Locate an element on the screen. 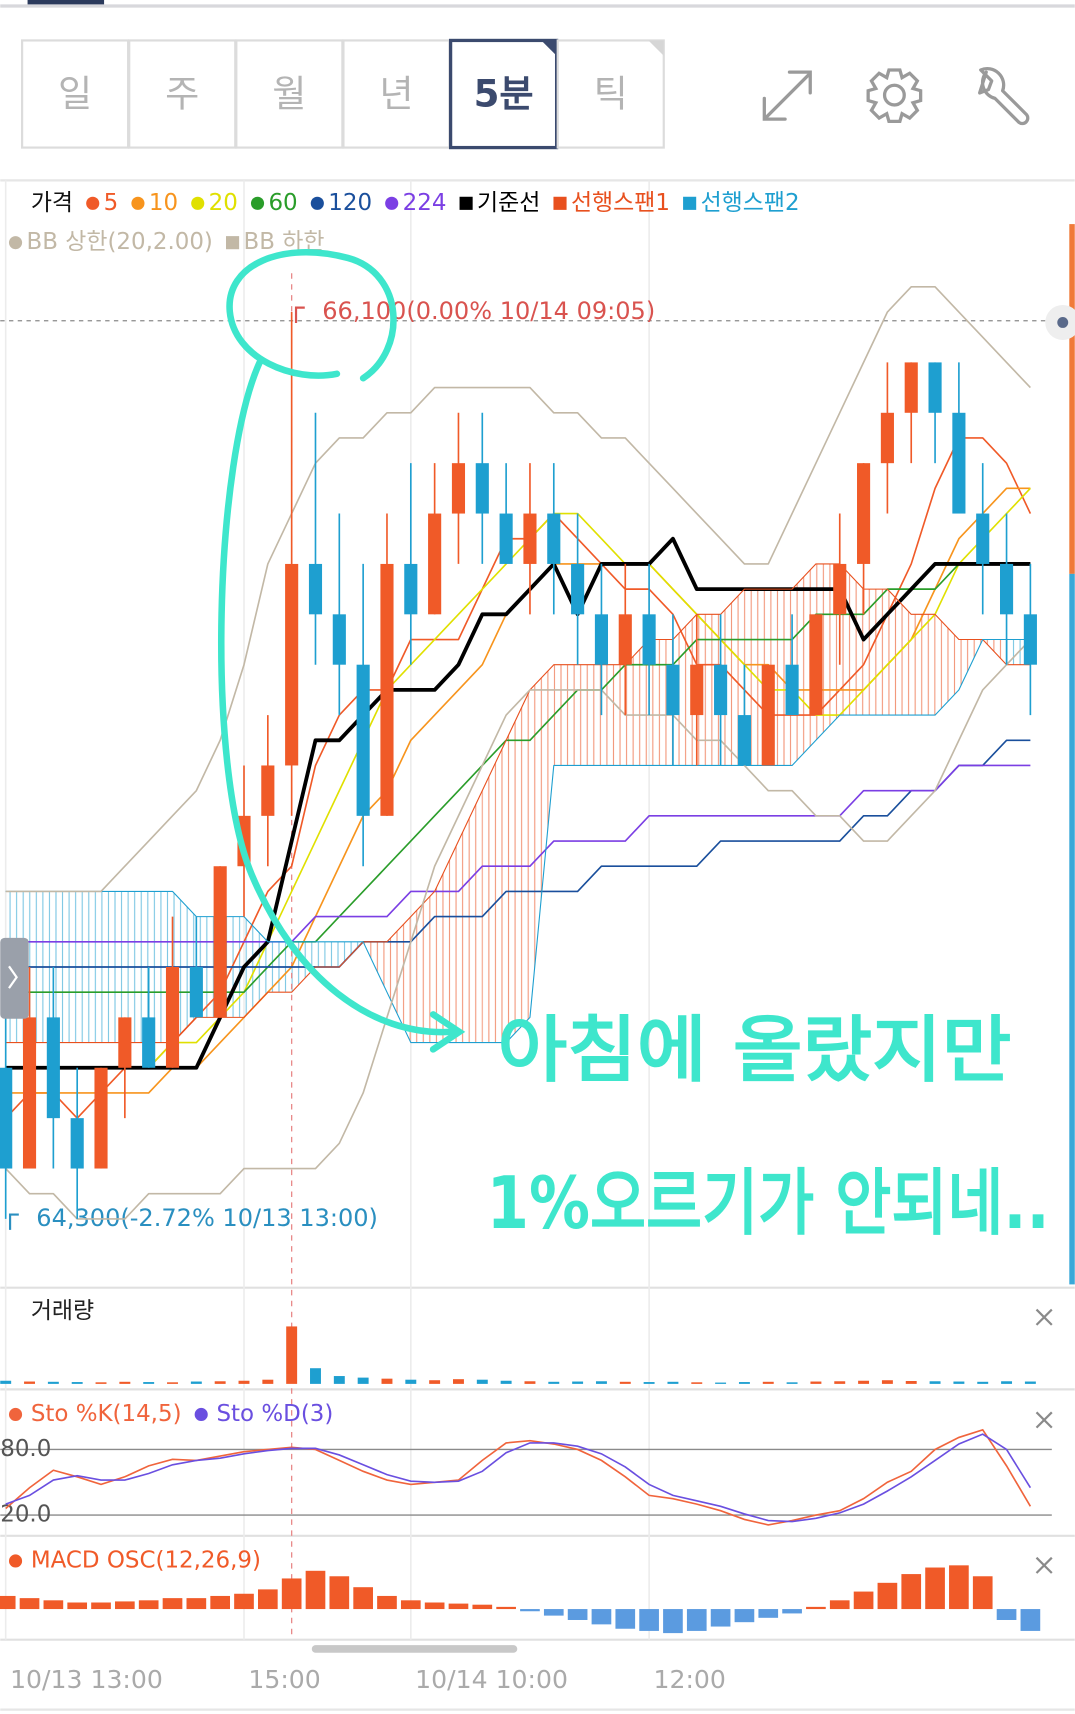  tab-label: 월 is located at coordinates (289, 94).